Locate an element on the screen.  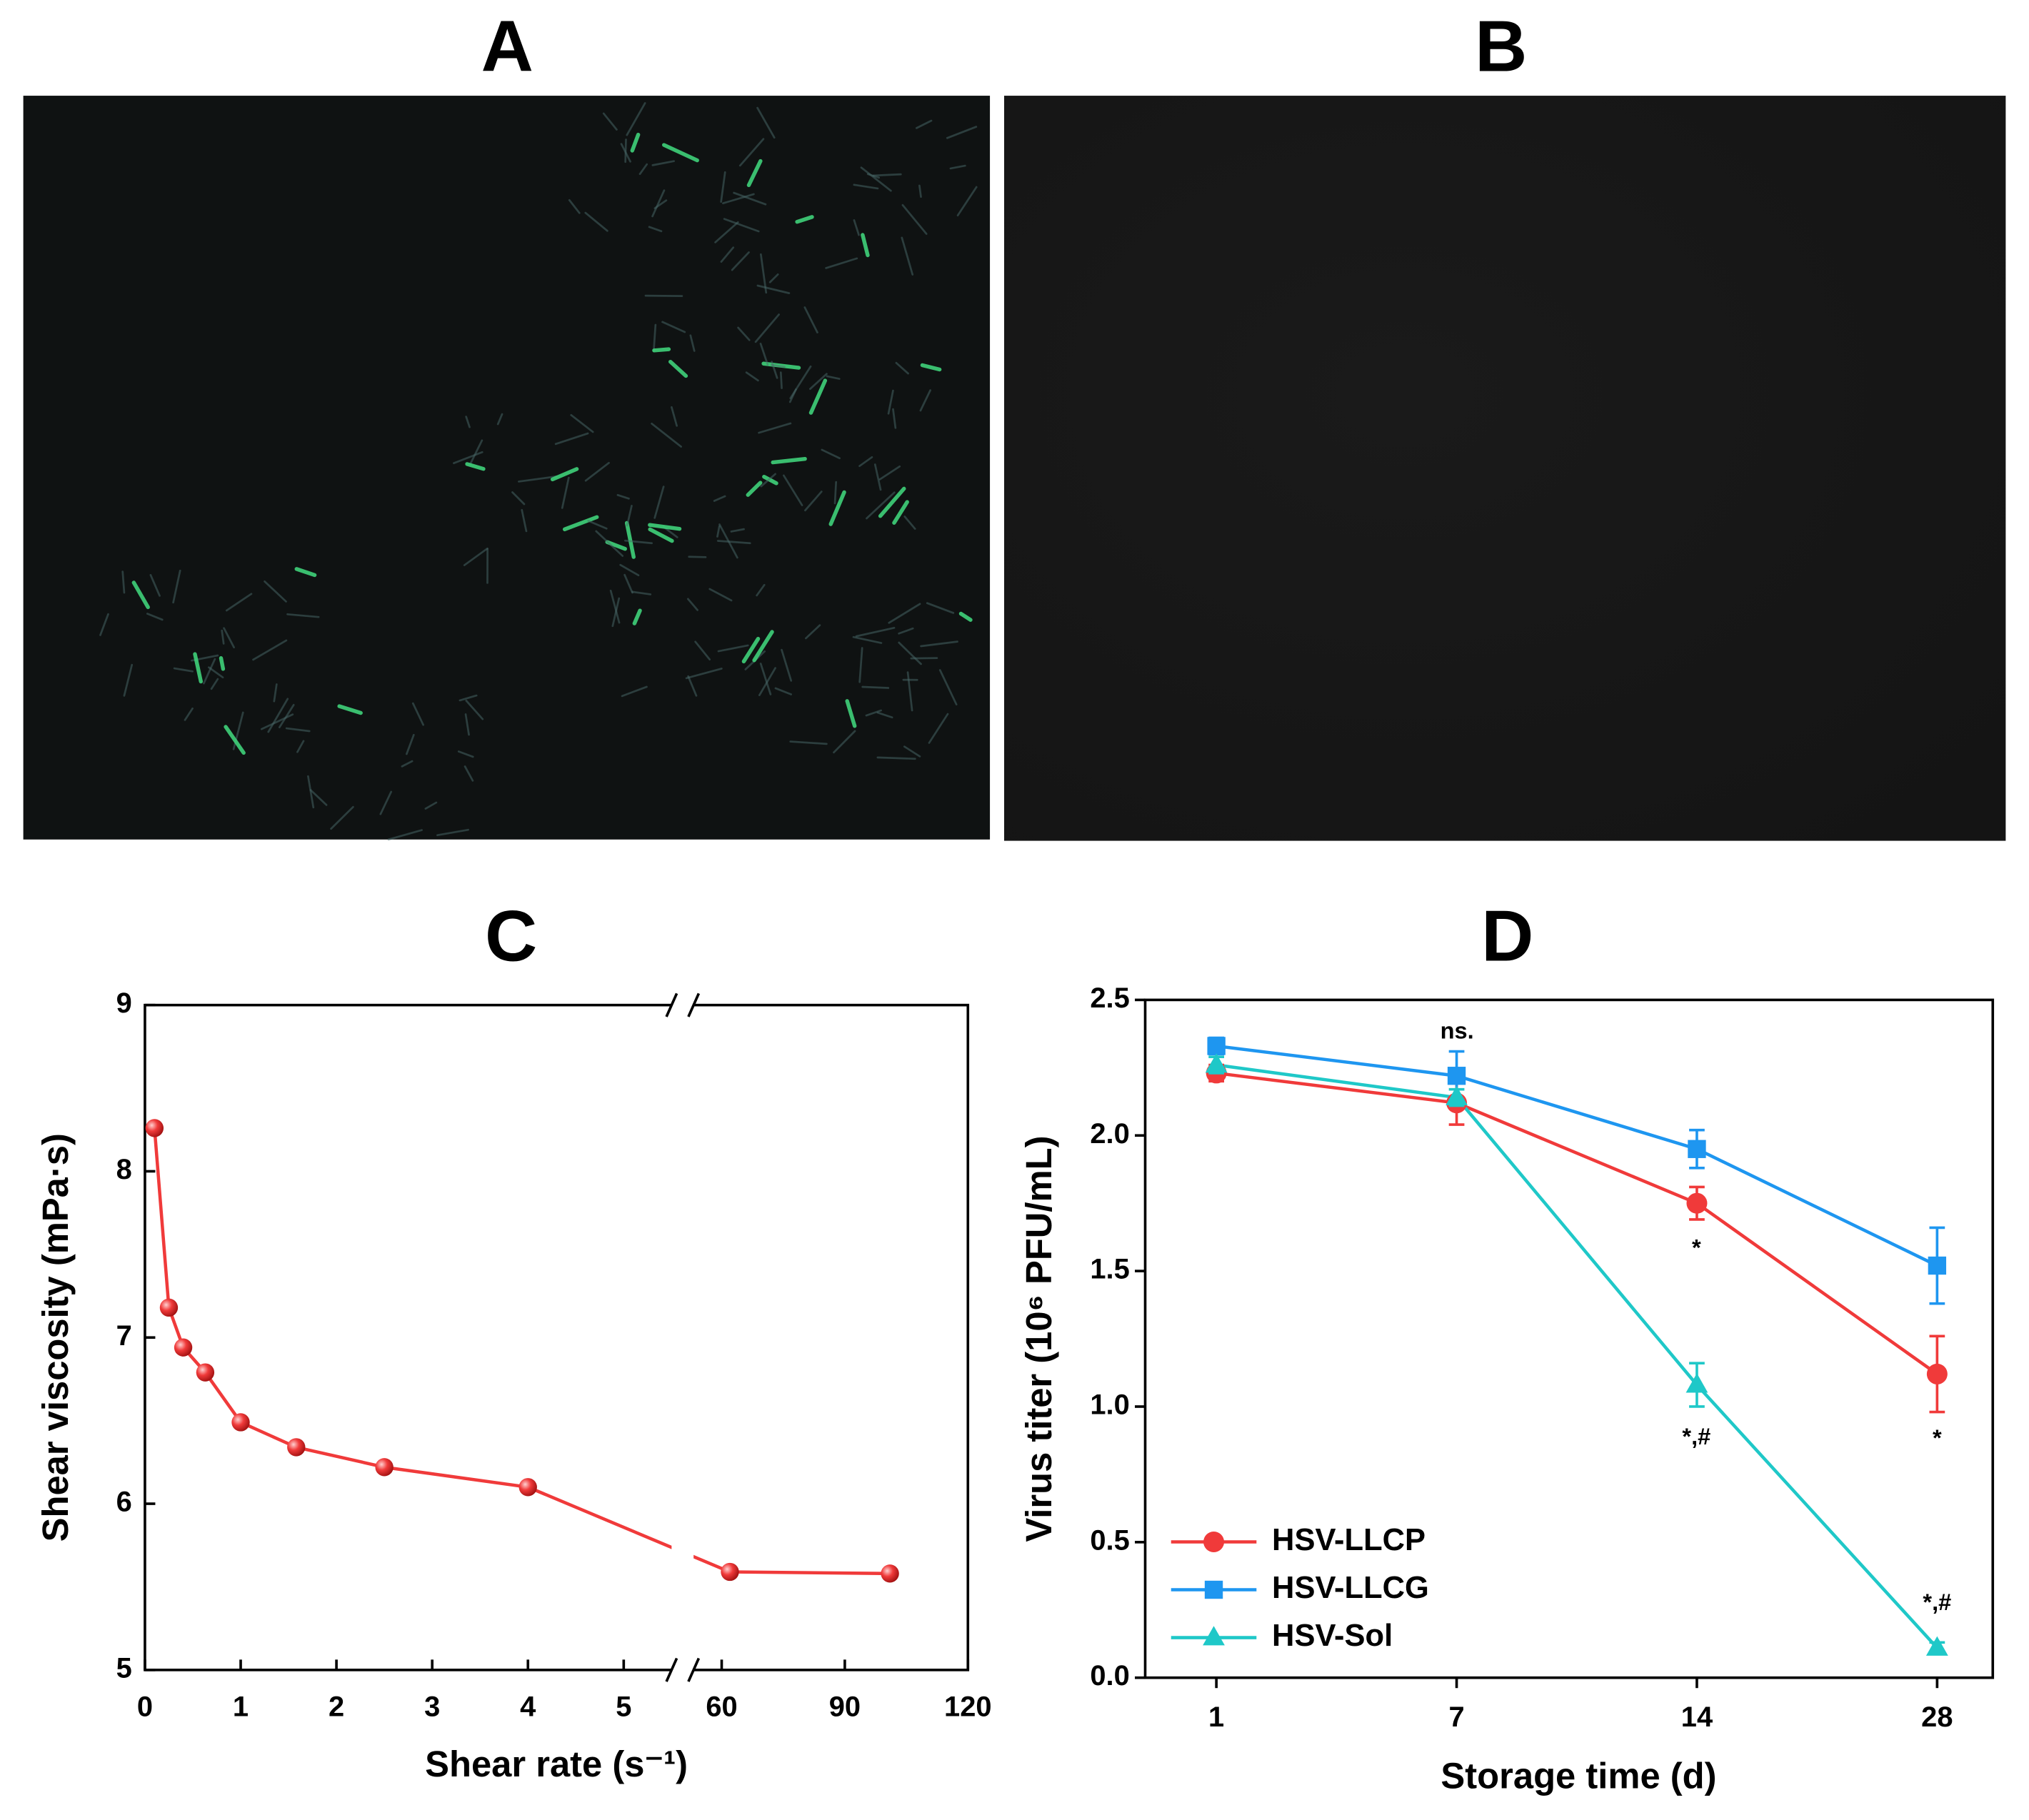
panel-label: B is located at coordinates (1501, 46).